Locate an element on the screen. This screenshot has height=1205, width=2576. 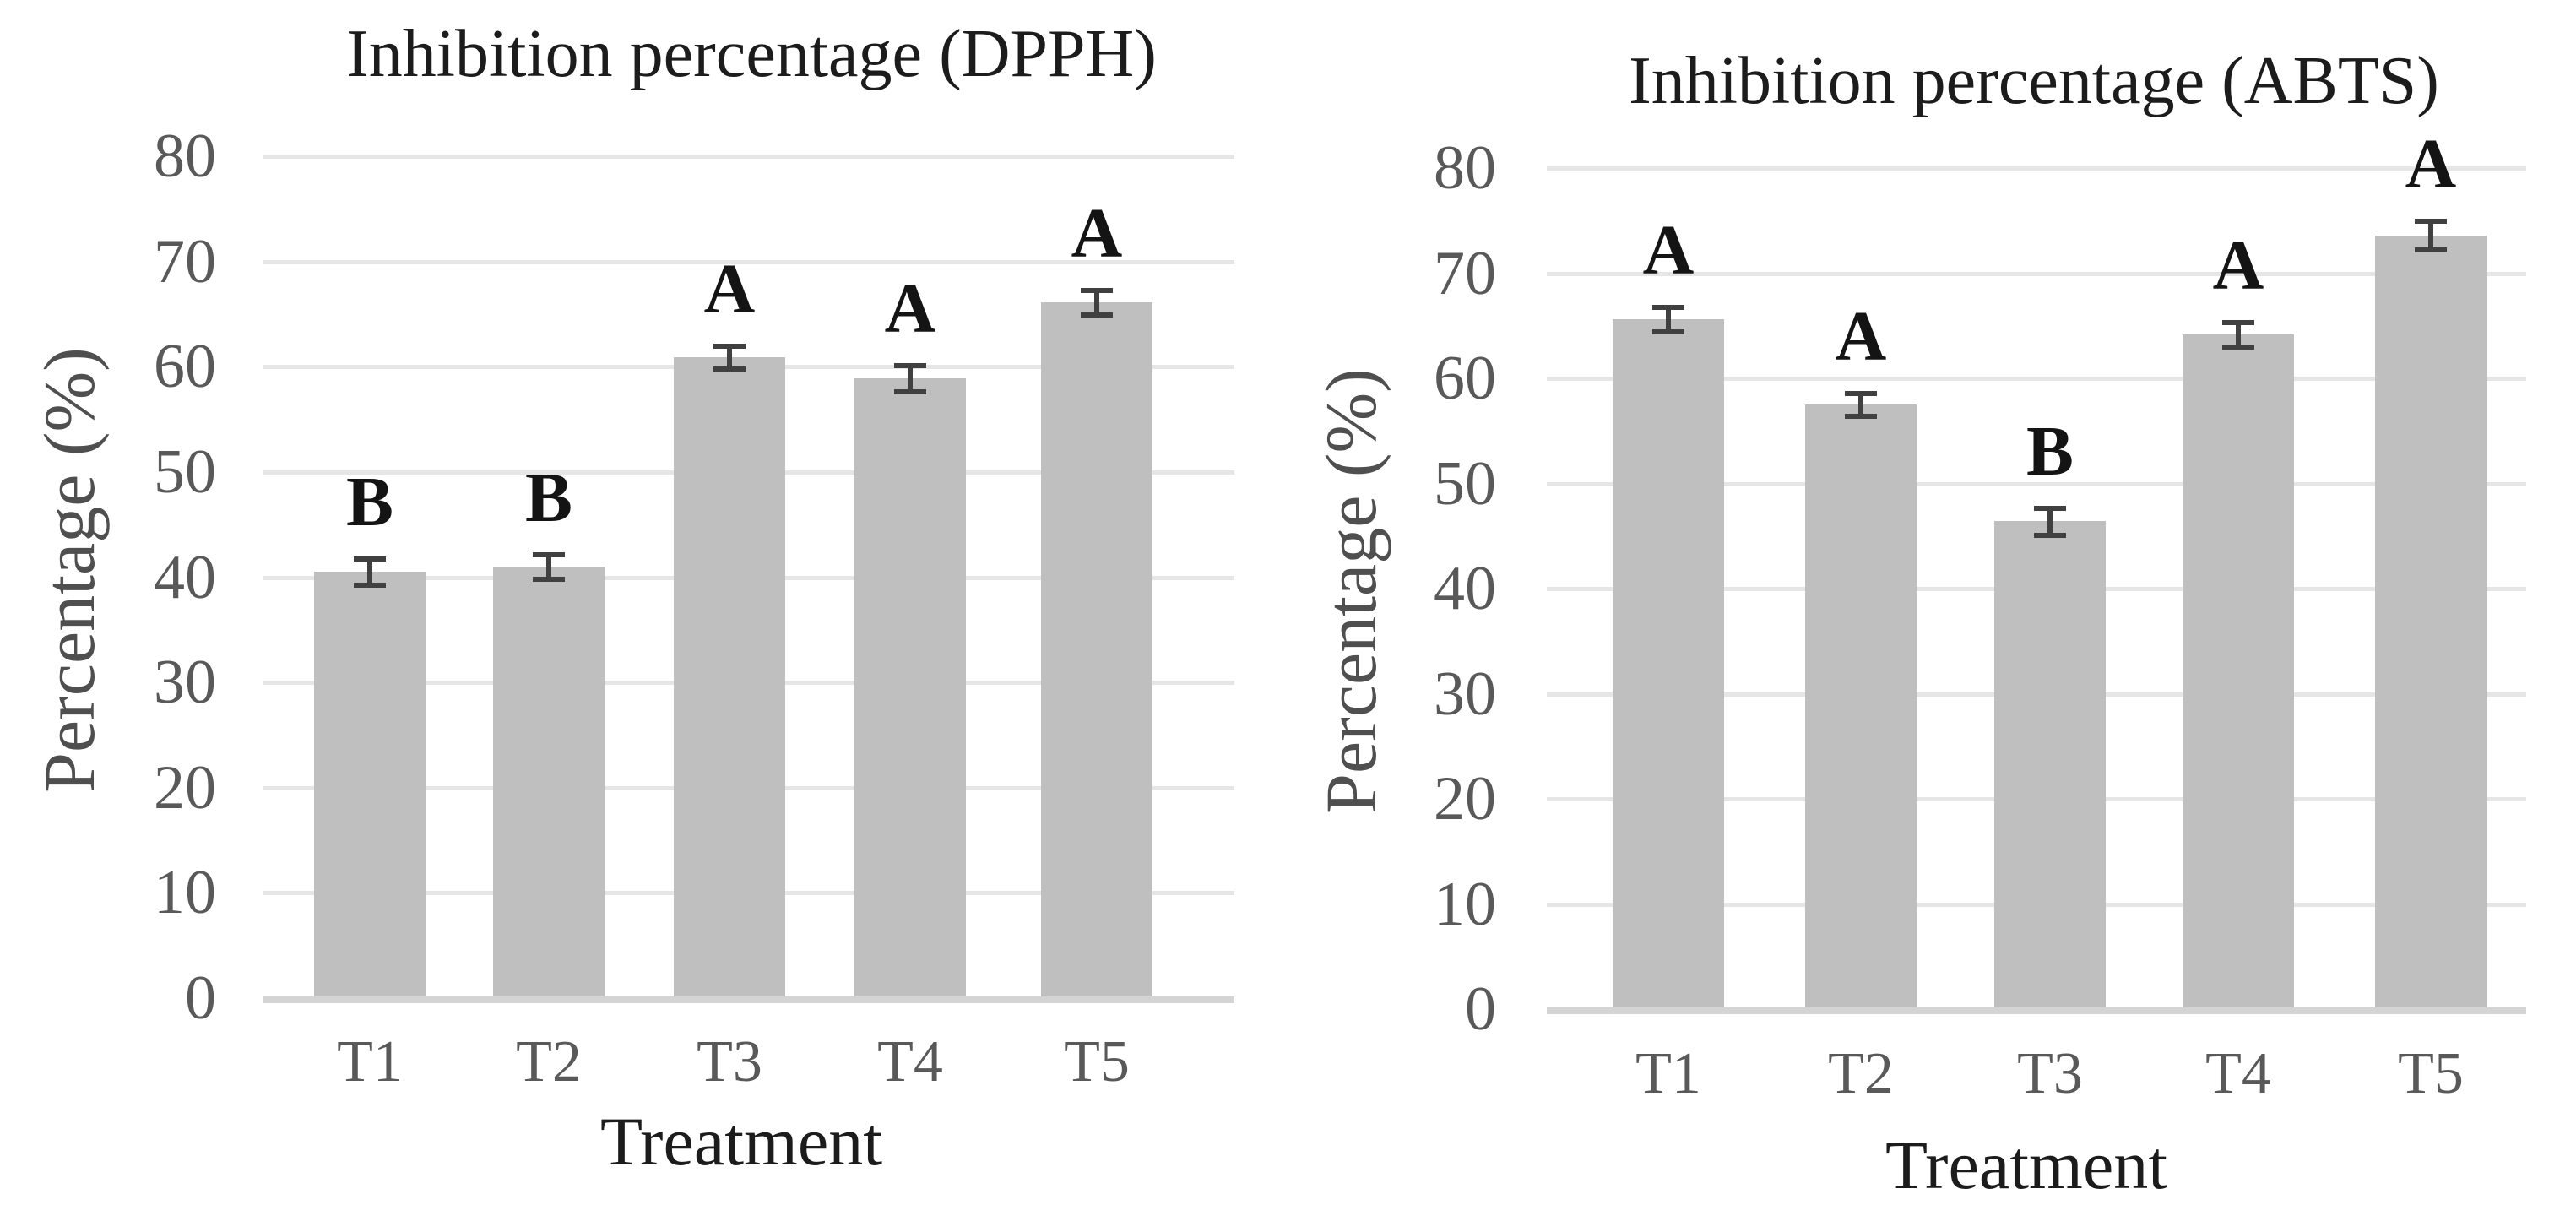
significance-letter-T2: B is located at coordinates (548, 498).